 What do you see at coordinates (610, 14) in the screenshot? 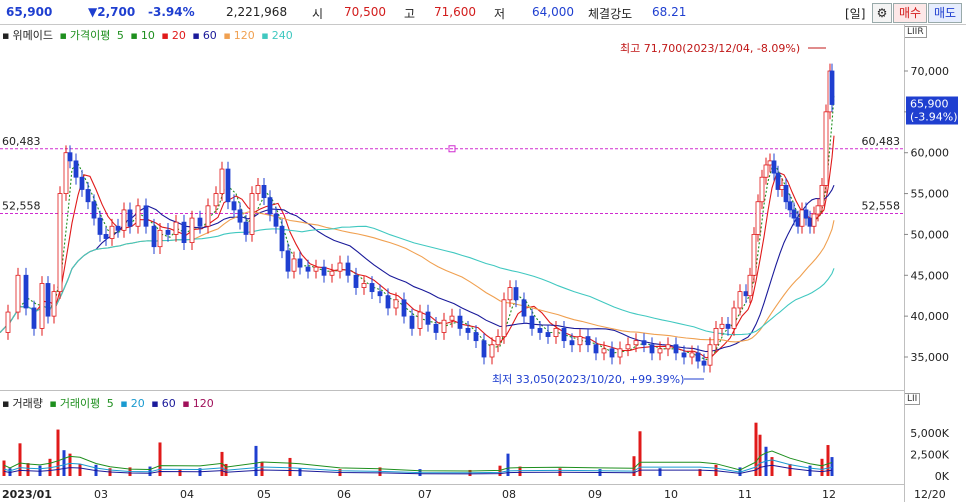
I see `strength-label: 체결강도` at bounding box center [610, 14].